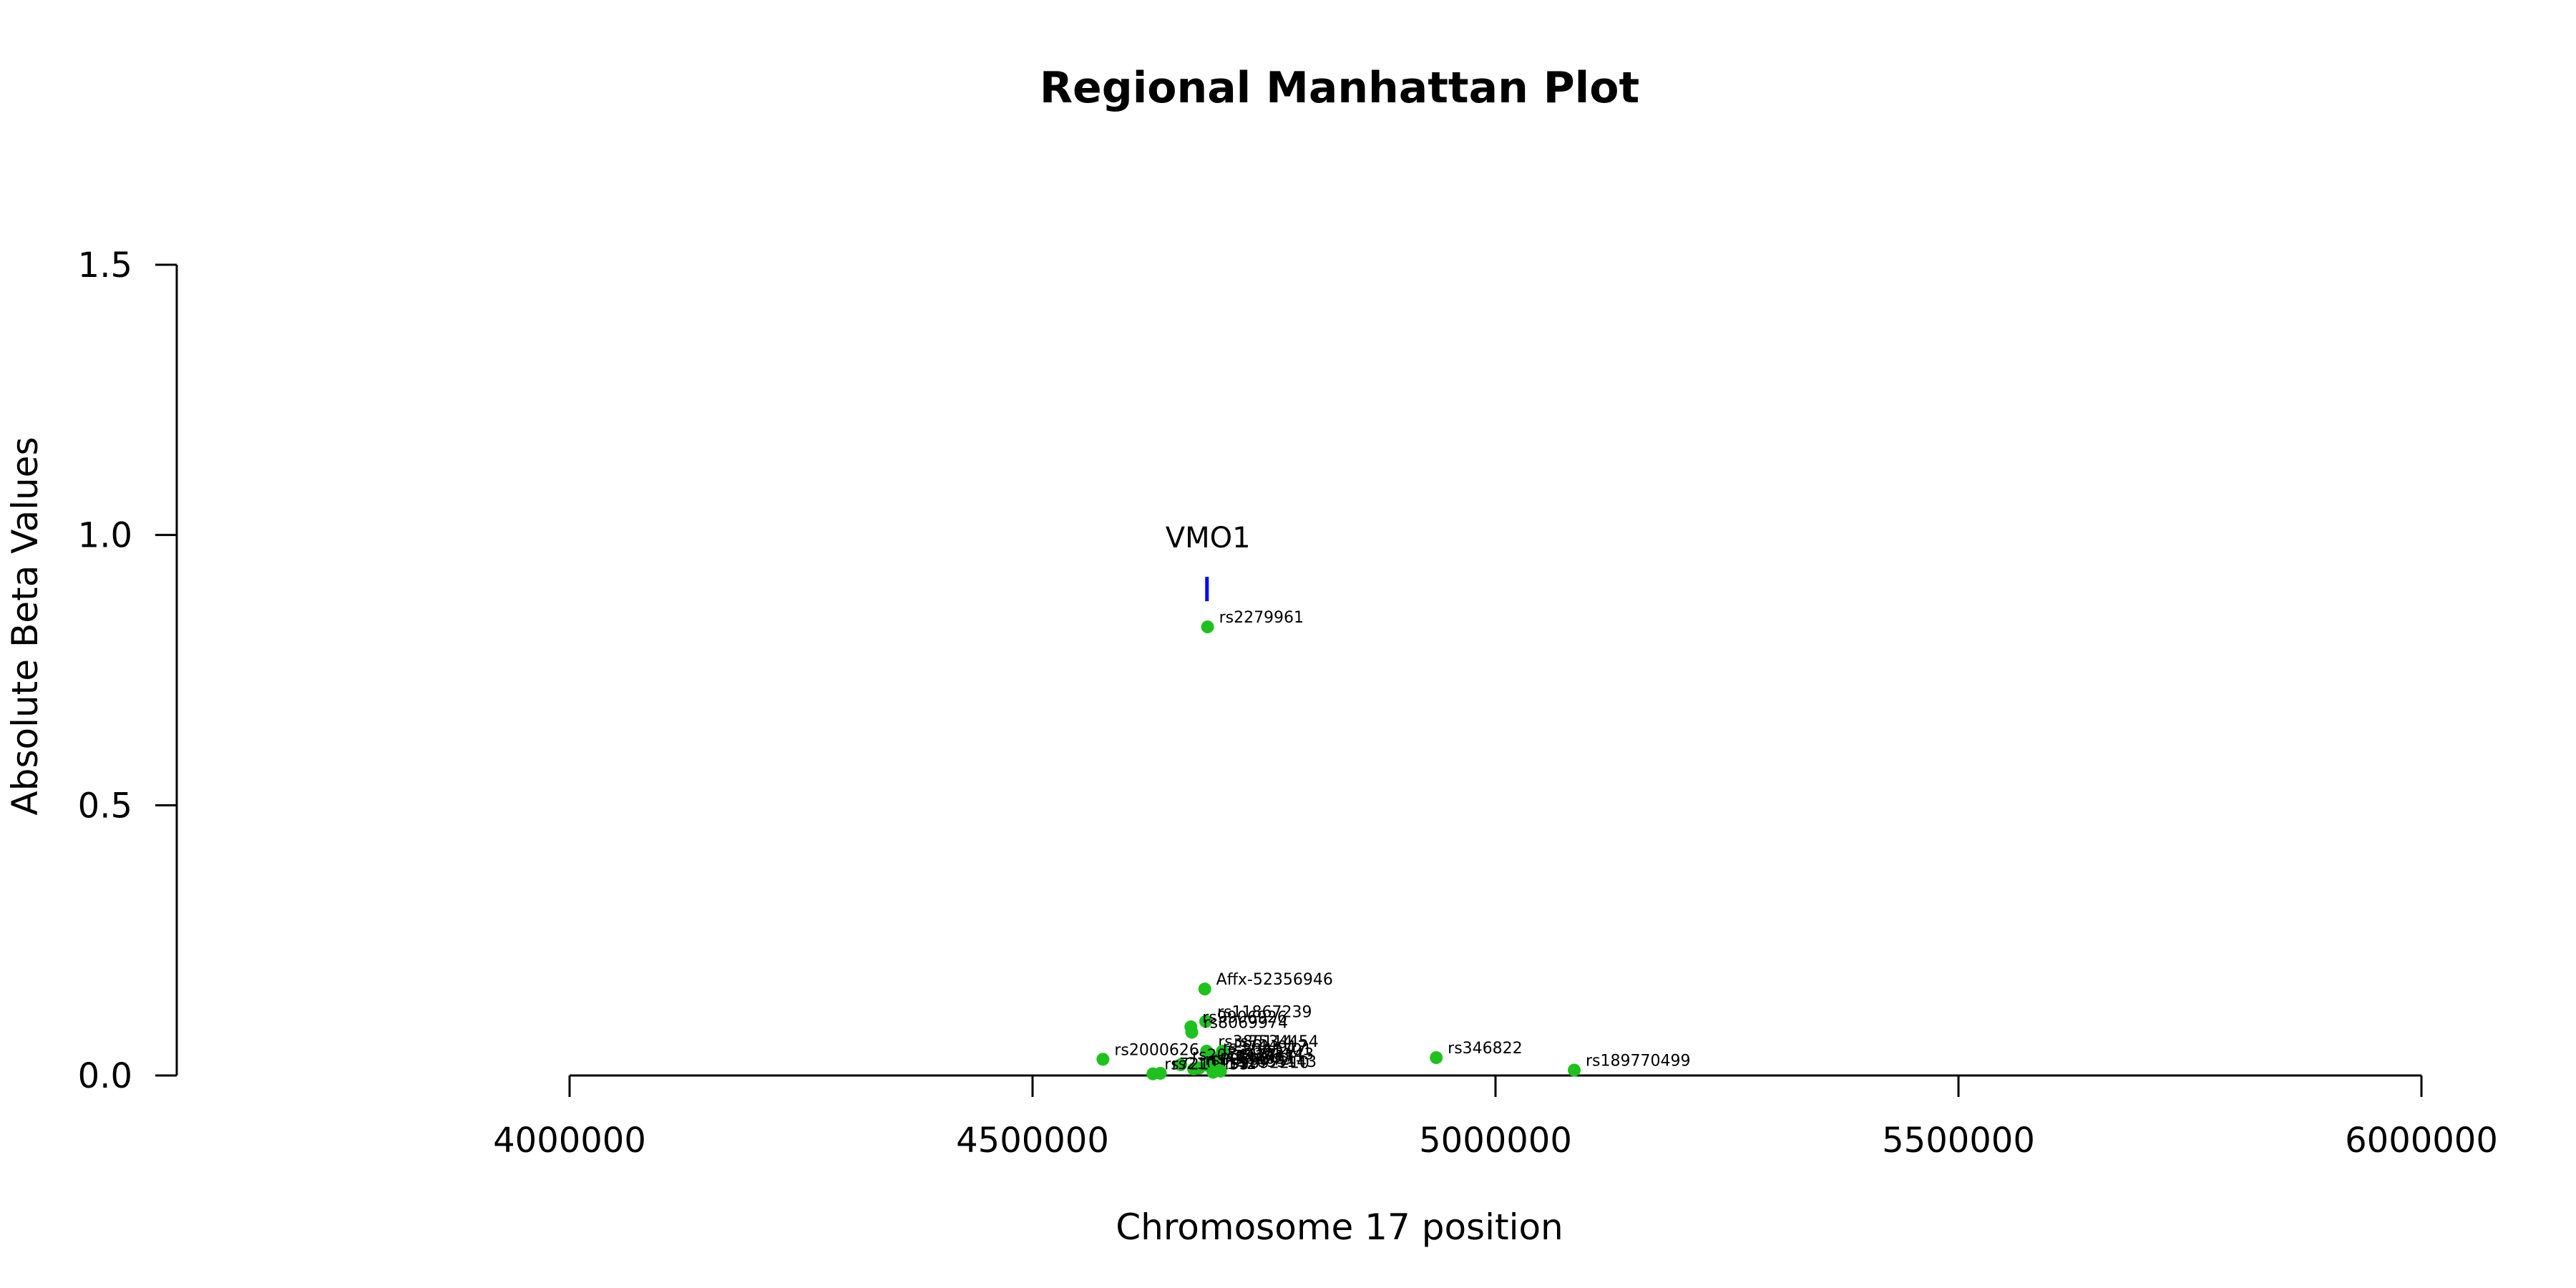 This screenshot has height=1288, width=2576. I want to click on point-label: rs9892210, so click(1266, 1063).